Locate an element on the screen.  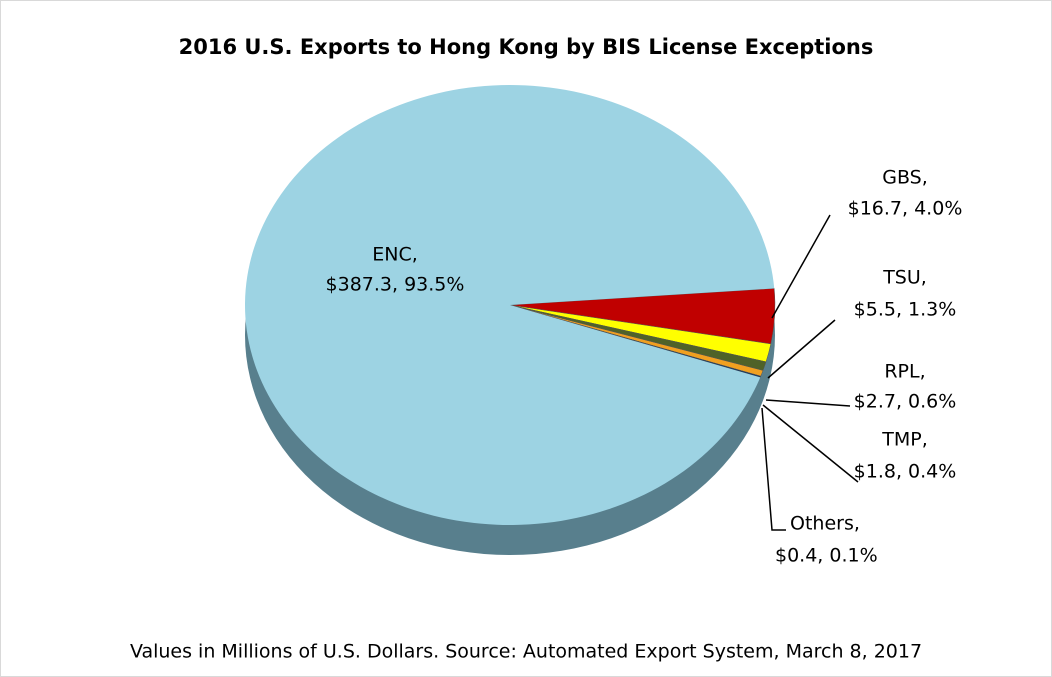
pie-slice is located at coordinates (635, 341).